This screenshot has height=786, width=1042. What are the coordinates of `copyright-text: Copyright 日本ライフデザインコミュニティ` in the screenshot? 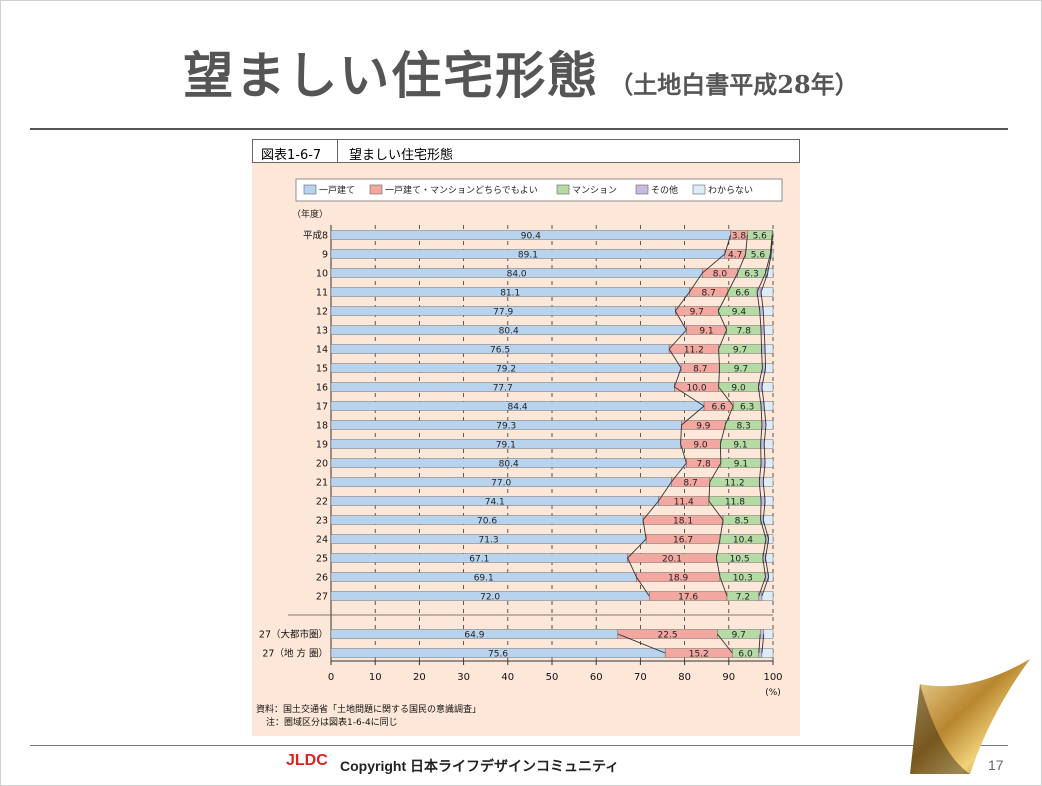 It's located at (480, 766).